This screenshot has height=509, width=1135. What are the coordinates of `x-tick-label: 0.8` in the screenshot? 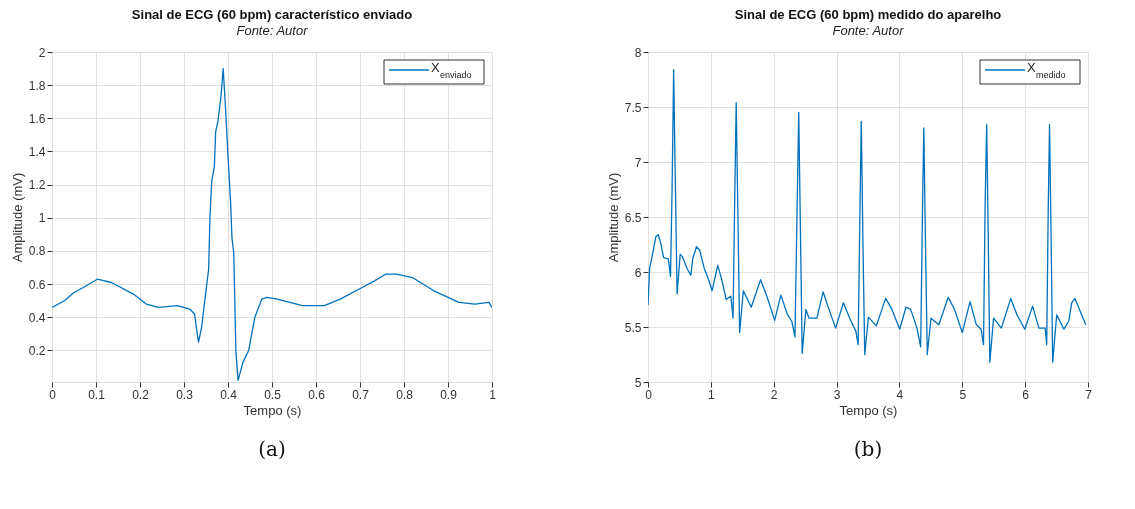 It's located at (405, 394).